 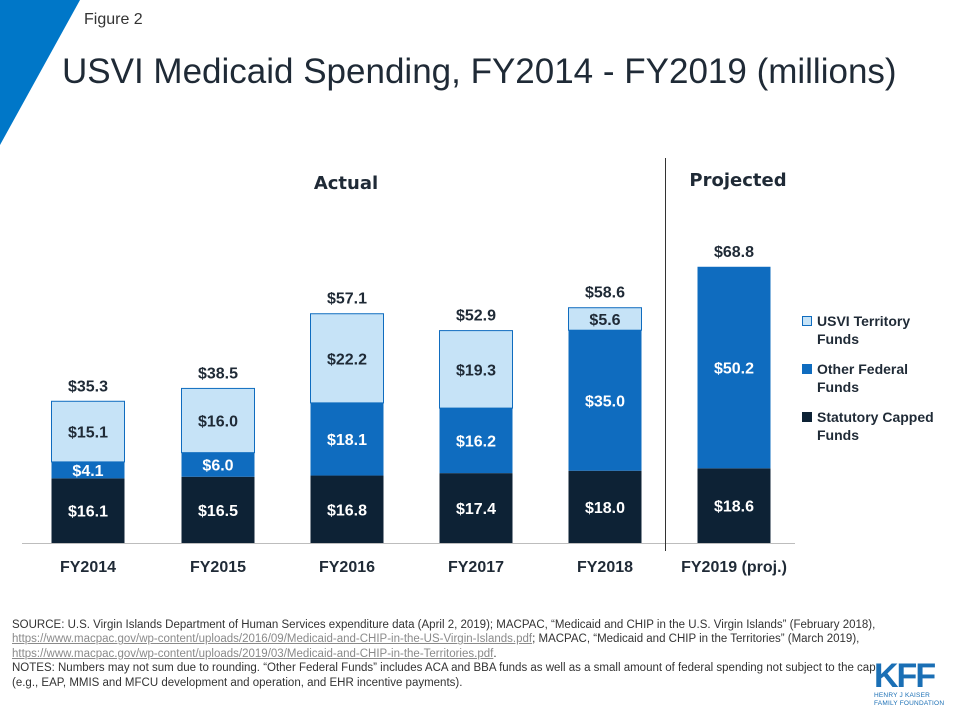 I want to click on total-label-3: $52.9, so click(x=476, y=316).